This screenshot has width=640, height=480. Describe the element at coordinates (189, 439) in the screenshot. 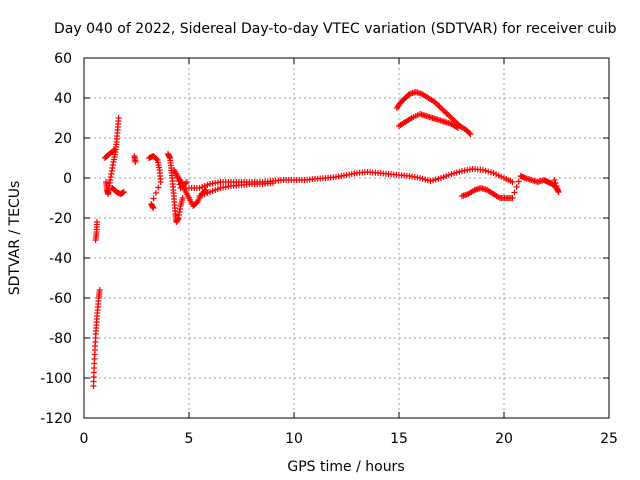

I see `x-tick-label: 5` at that location.